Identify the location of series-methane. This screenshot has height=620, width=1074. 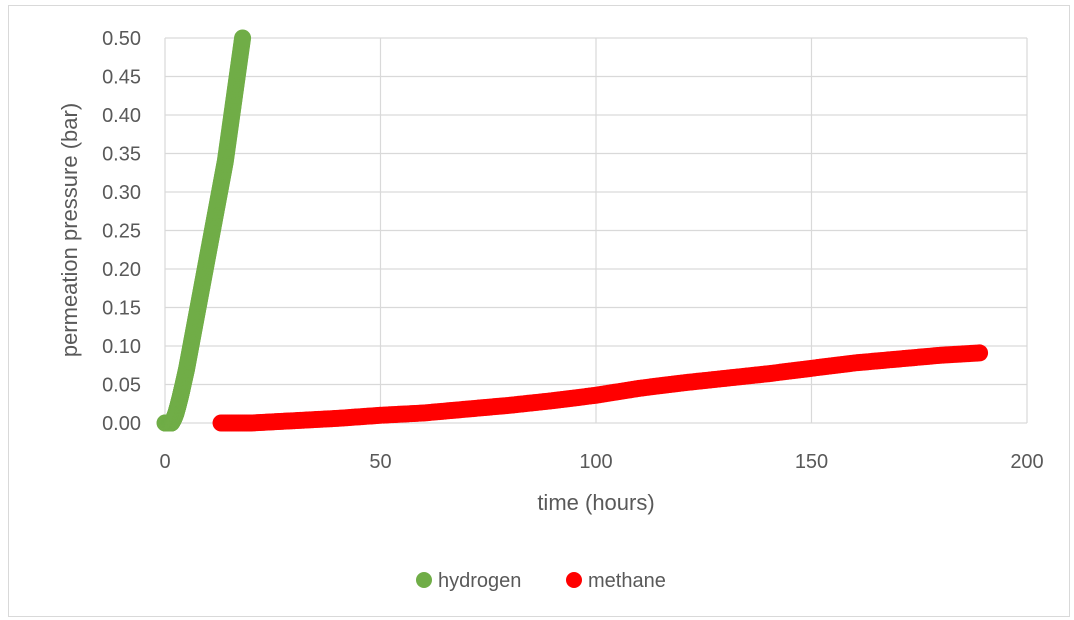
(600, 388).